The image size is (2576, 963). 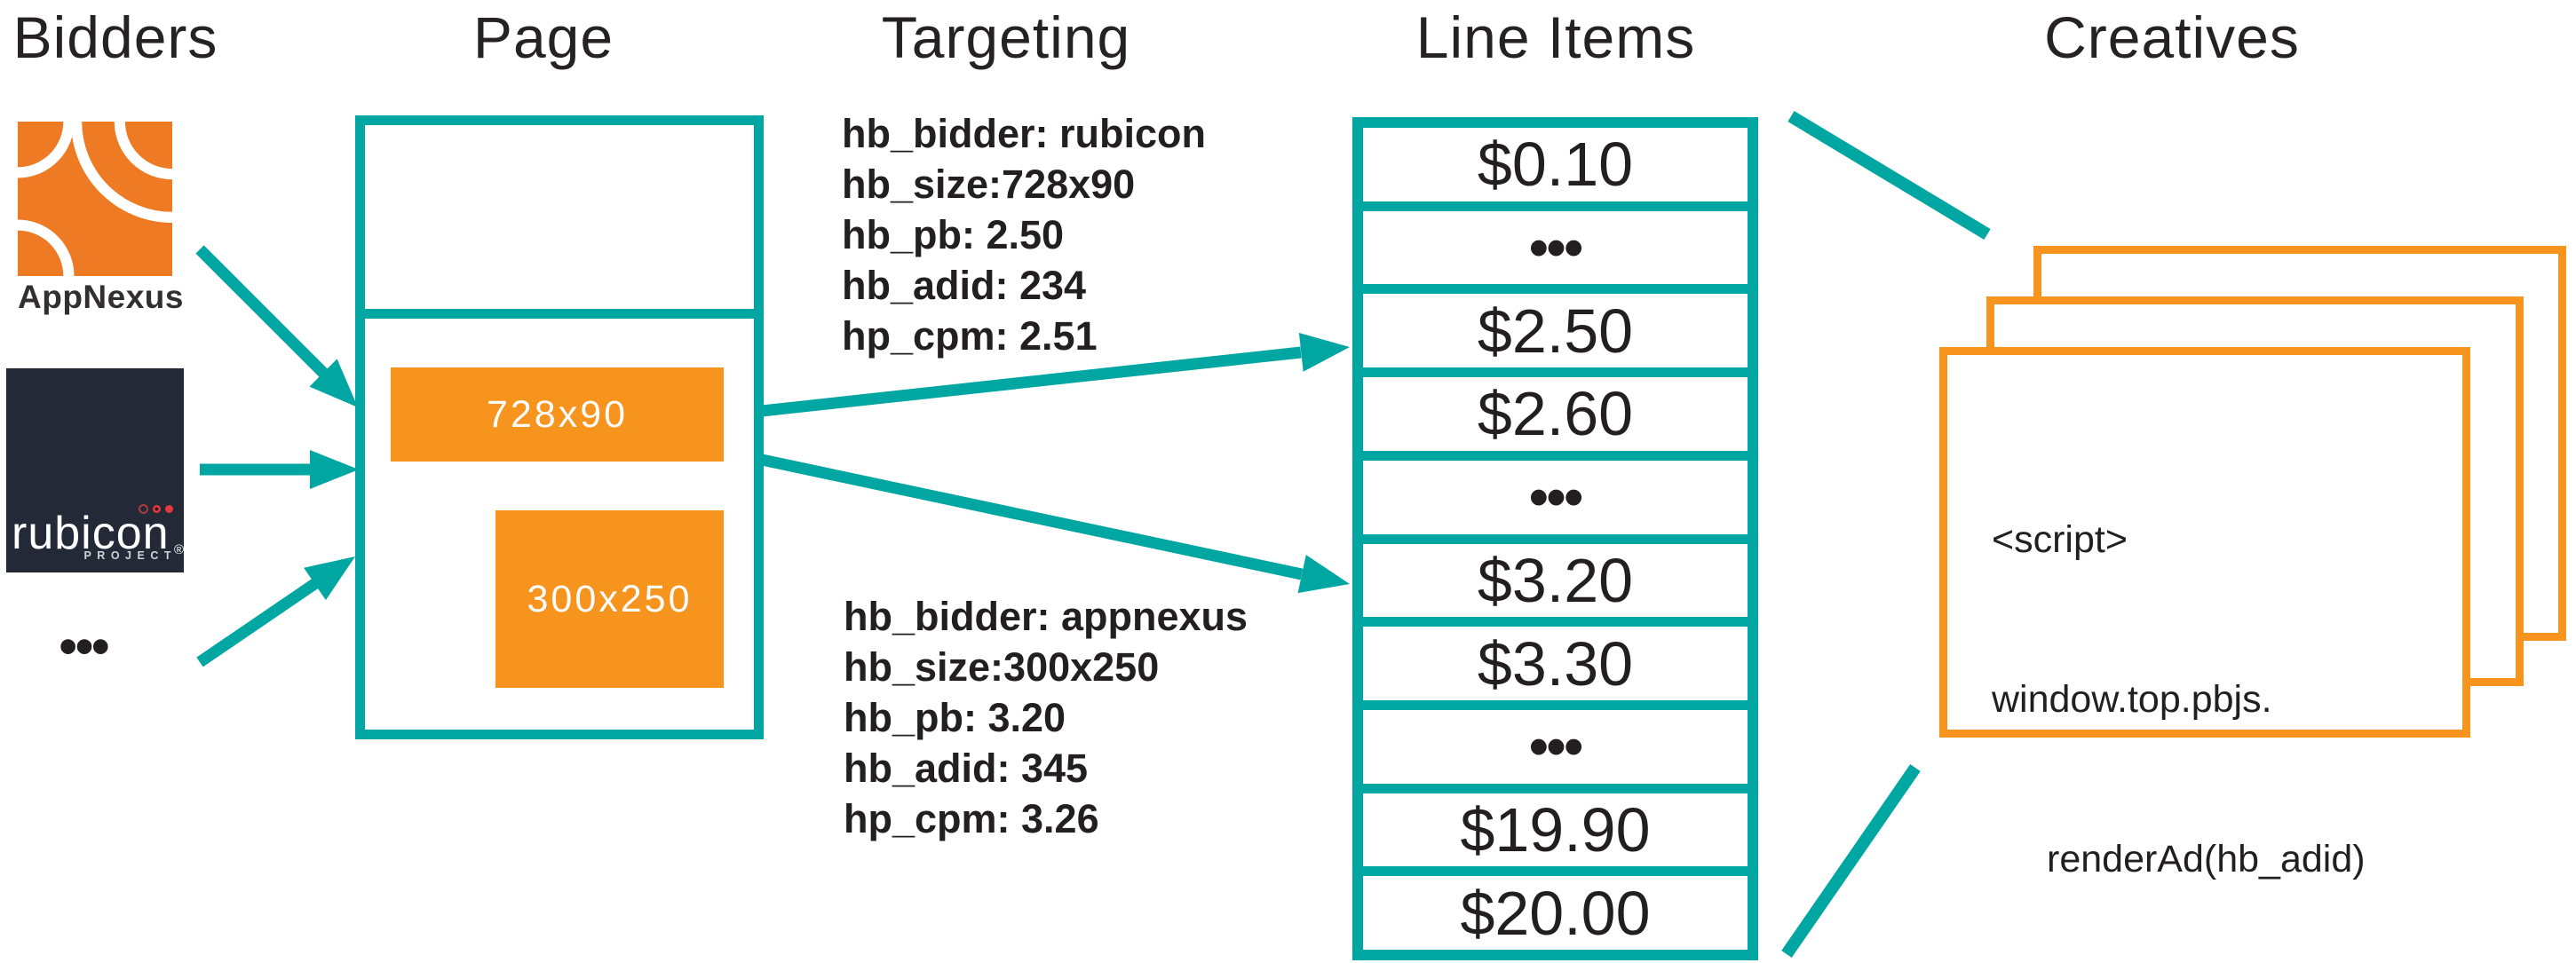 What do you see at coordinates (1556, 325) in the screenshot?
I see `line-item-row: $2.50` at bounding box center [1556, 325].